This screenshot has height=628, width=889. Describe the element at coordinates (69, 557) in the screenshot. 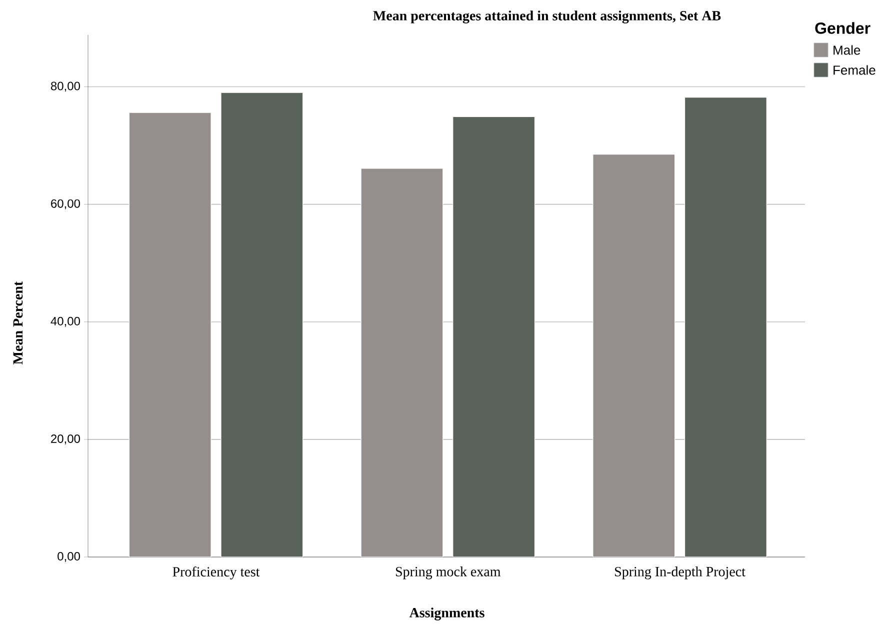

I see `y-tick-label: 0,00` at that location.